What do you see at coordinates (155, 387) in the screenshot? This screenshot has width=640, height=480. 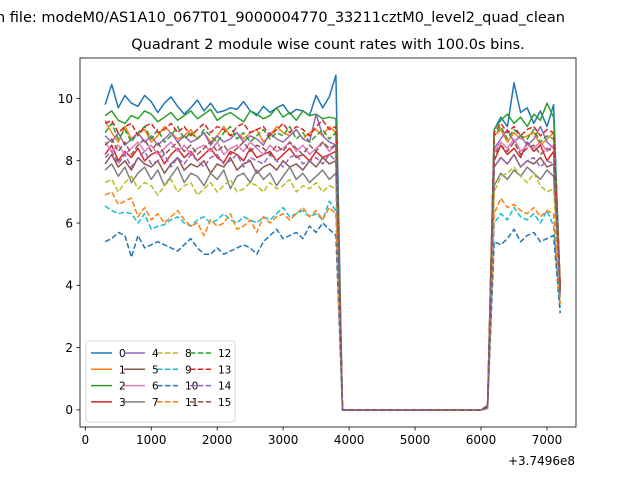 I see `legend-label-6: 6` at bounding box center [155, 387].